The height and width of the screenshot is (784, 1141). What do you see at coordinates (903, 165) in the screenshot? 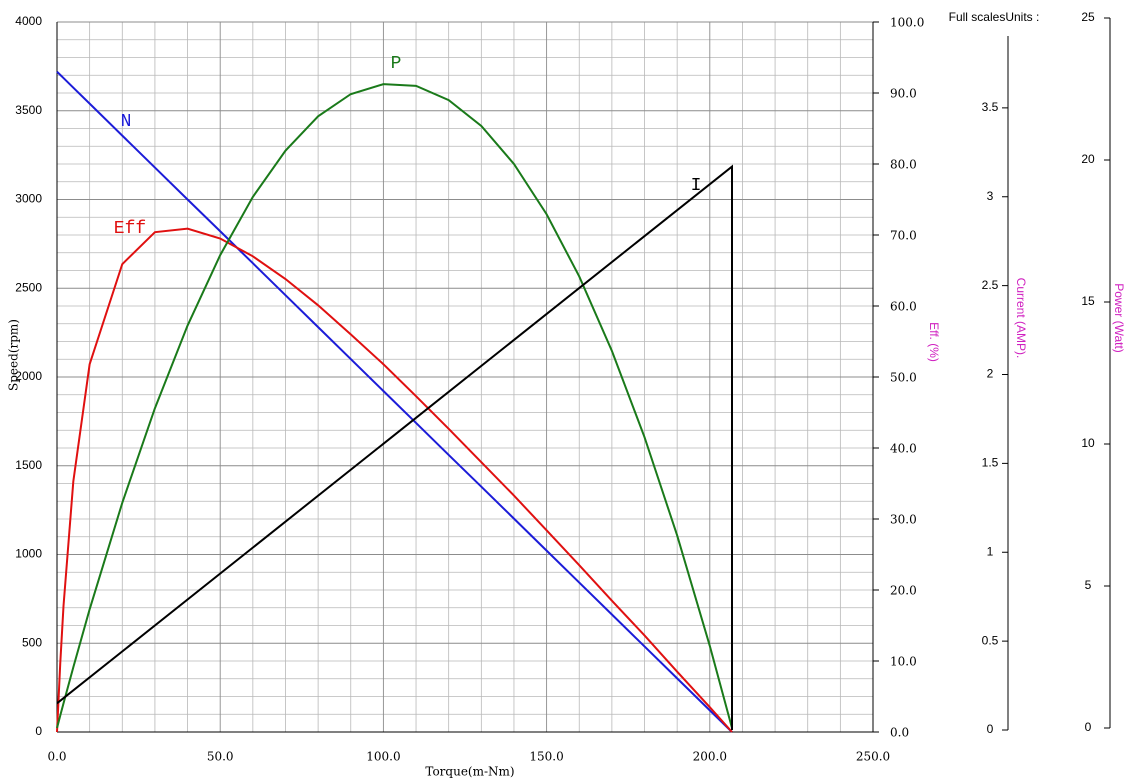
I see `y2-tick-label: 80.0` at bounding box center [903, 165].